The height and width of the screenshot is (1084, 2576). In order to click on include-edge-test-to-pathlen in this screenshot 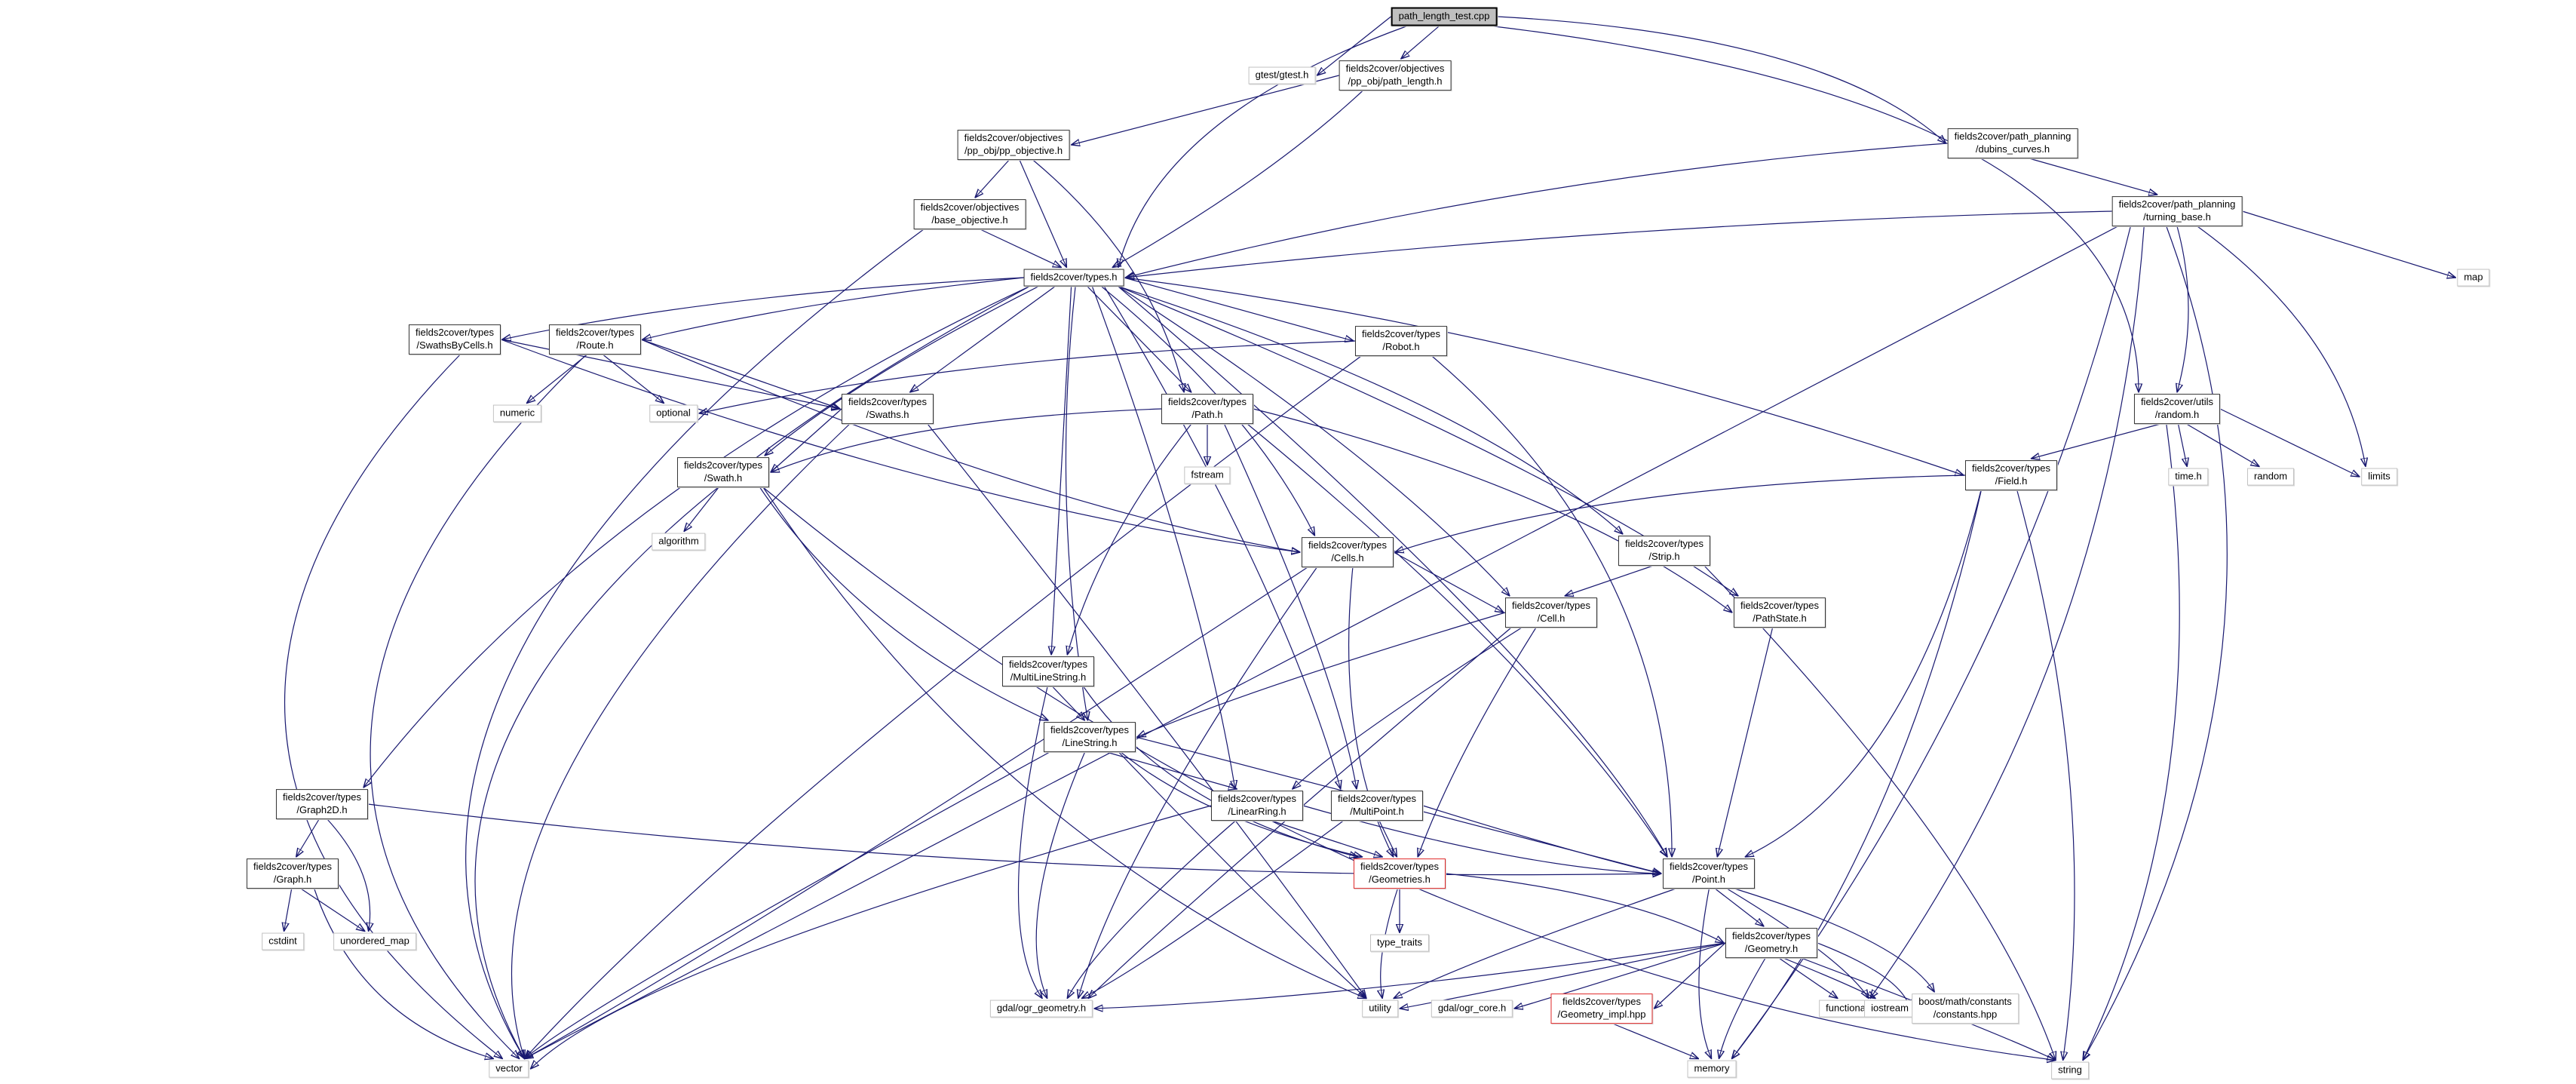, I will do `click(1420, 43)`.